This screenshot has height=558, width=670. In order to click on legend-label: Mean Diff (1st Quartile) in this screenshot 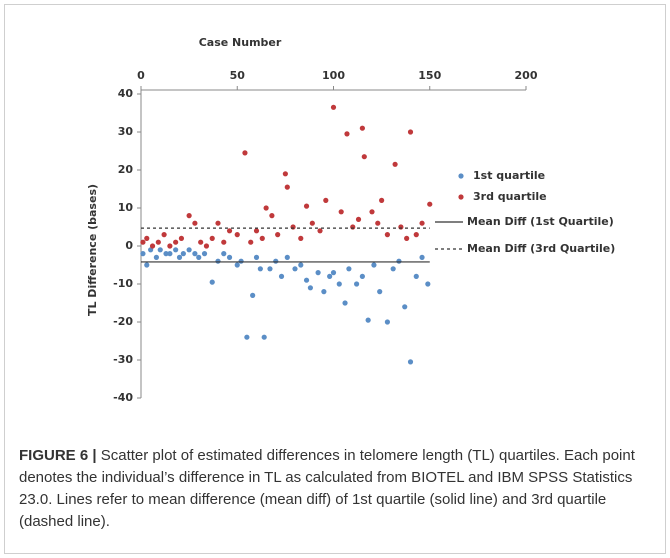, I will do `click(540, 221)`.